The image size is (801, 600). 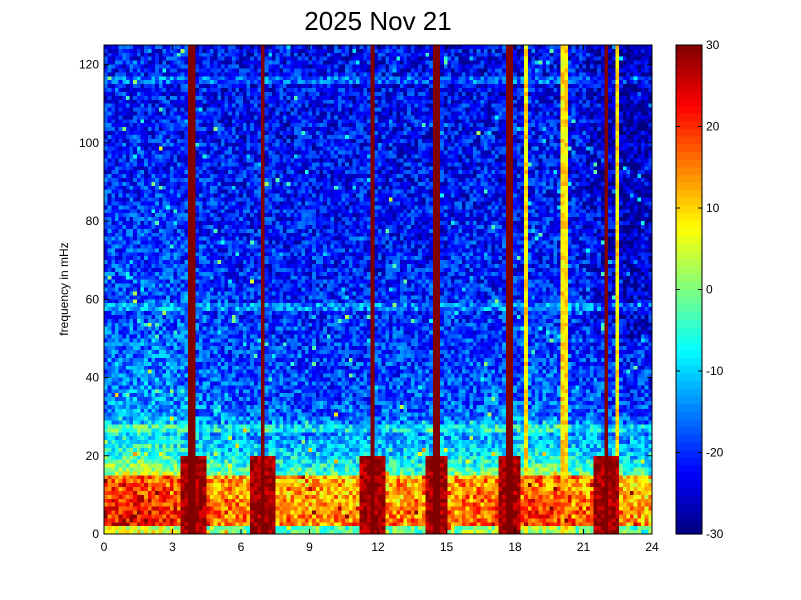 What do you see at coordinates (309, 547) in the screenshot?
I see `x-tick-label: 9` at bounding box center [309, 547].